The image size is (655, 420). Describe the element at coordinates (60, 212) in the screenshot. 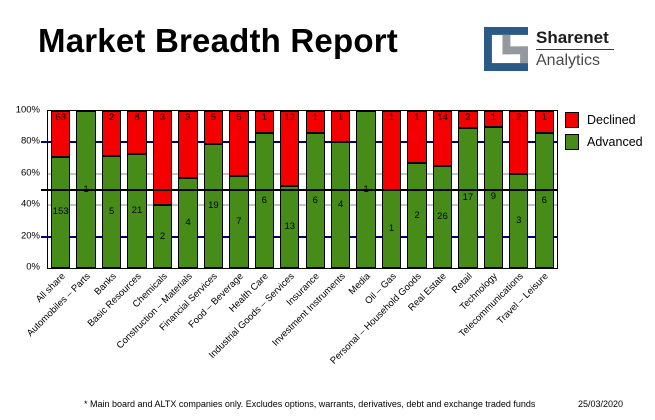

I see `advanced-count-label: 153` at that location.